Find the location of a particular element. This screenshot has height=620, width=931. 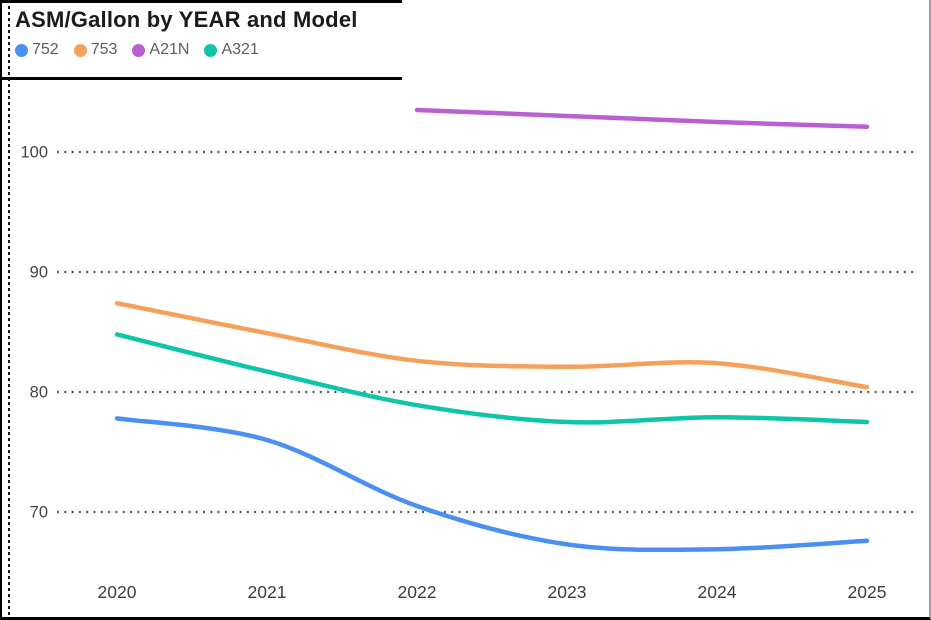

left-dashed-border is located at coordinates (9, 308).